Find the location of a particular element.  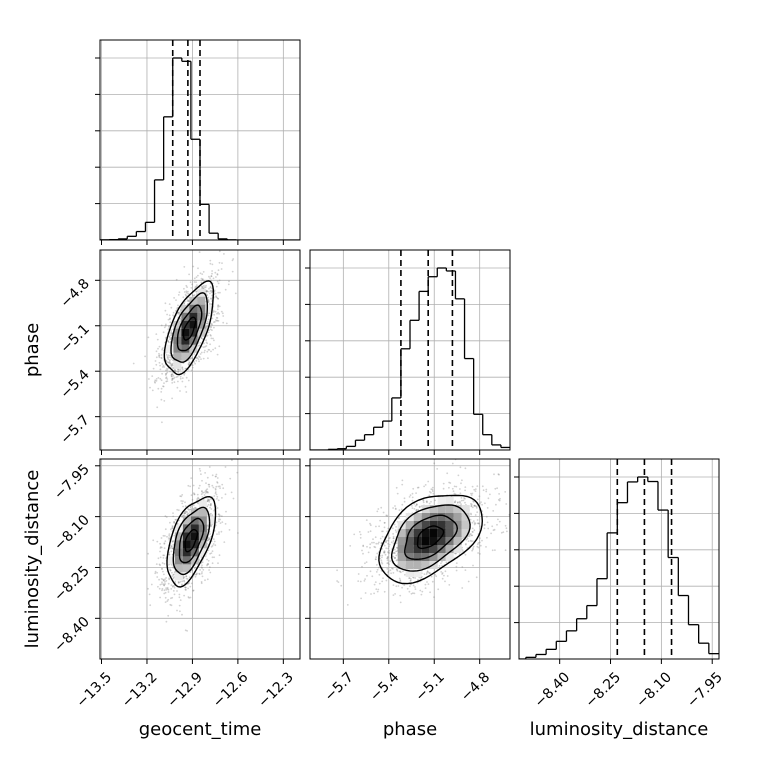

y-tick-label: −8.10 is located at coordinates (72, 533).